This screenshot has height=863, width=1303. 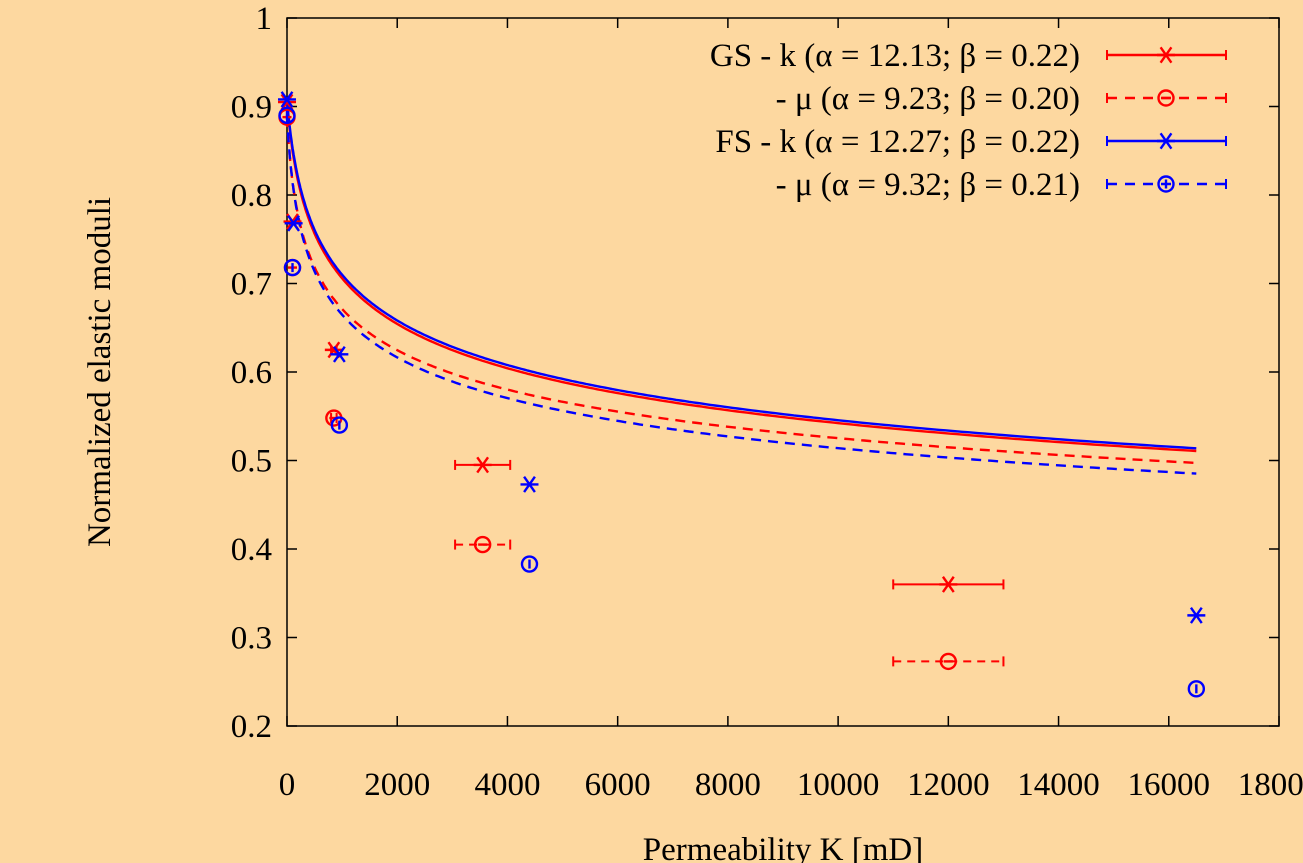 I want to click on legend-label: - μ (α = 9.23; β = 0.20), so click(x=928, y=99).